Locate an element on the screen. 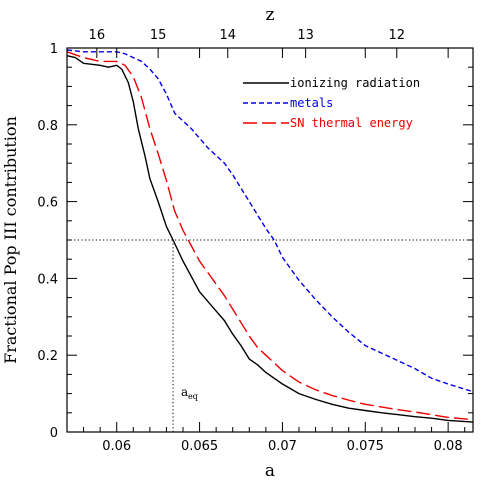  x-tick-label: 0.07 is located at coordinates (282, 446).